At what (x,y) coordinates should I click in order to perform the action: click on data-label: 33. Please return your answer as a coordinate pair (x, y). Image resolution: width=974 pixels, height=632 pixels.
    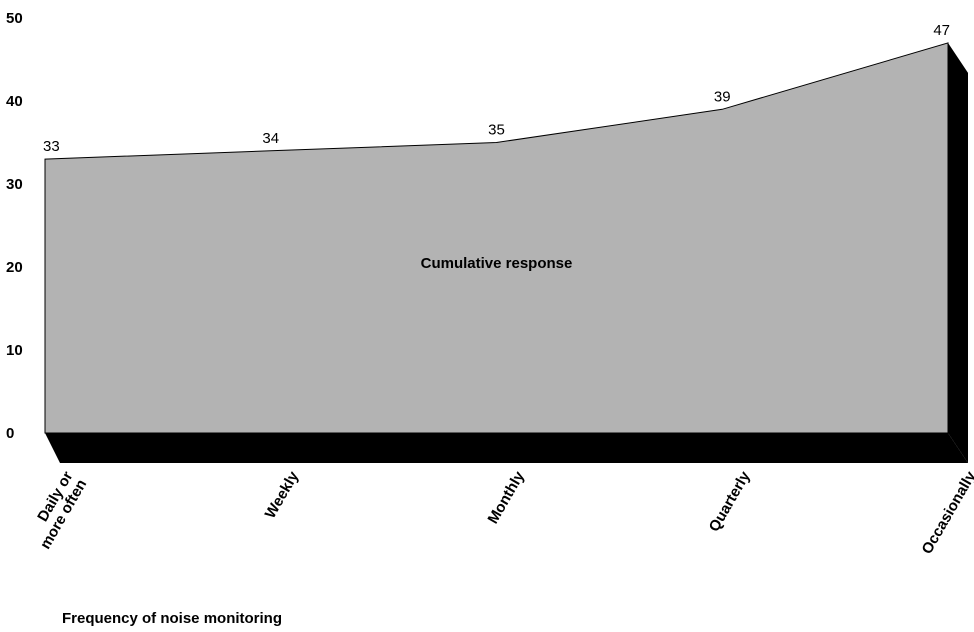
    Looking at the image, I should click on (51, 146).